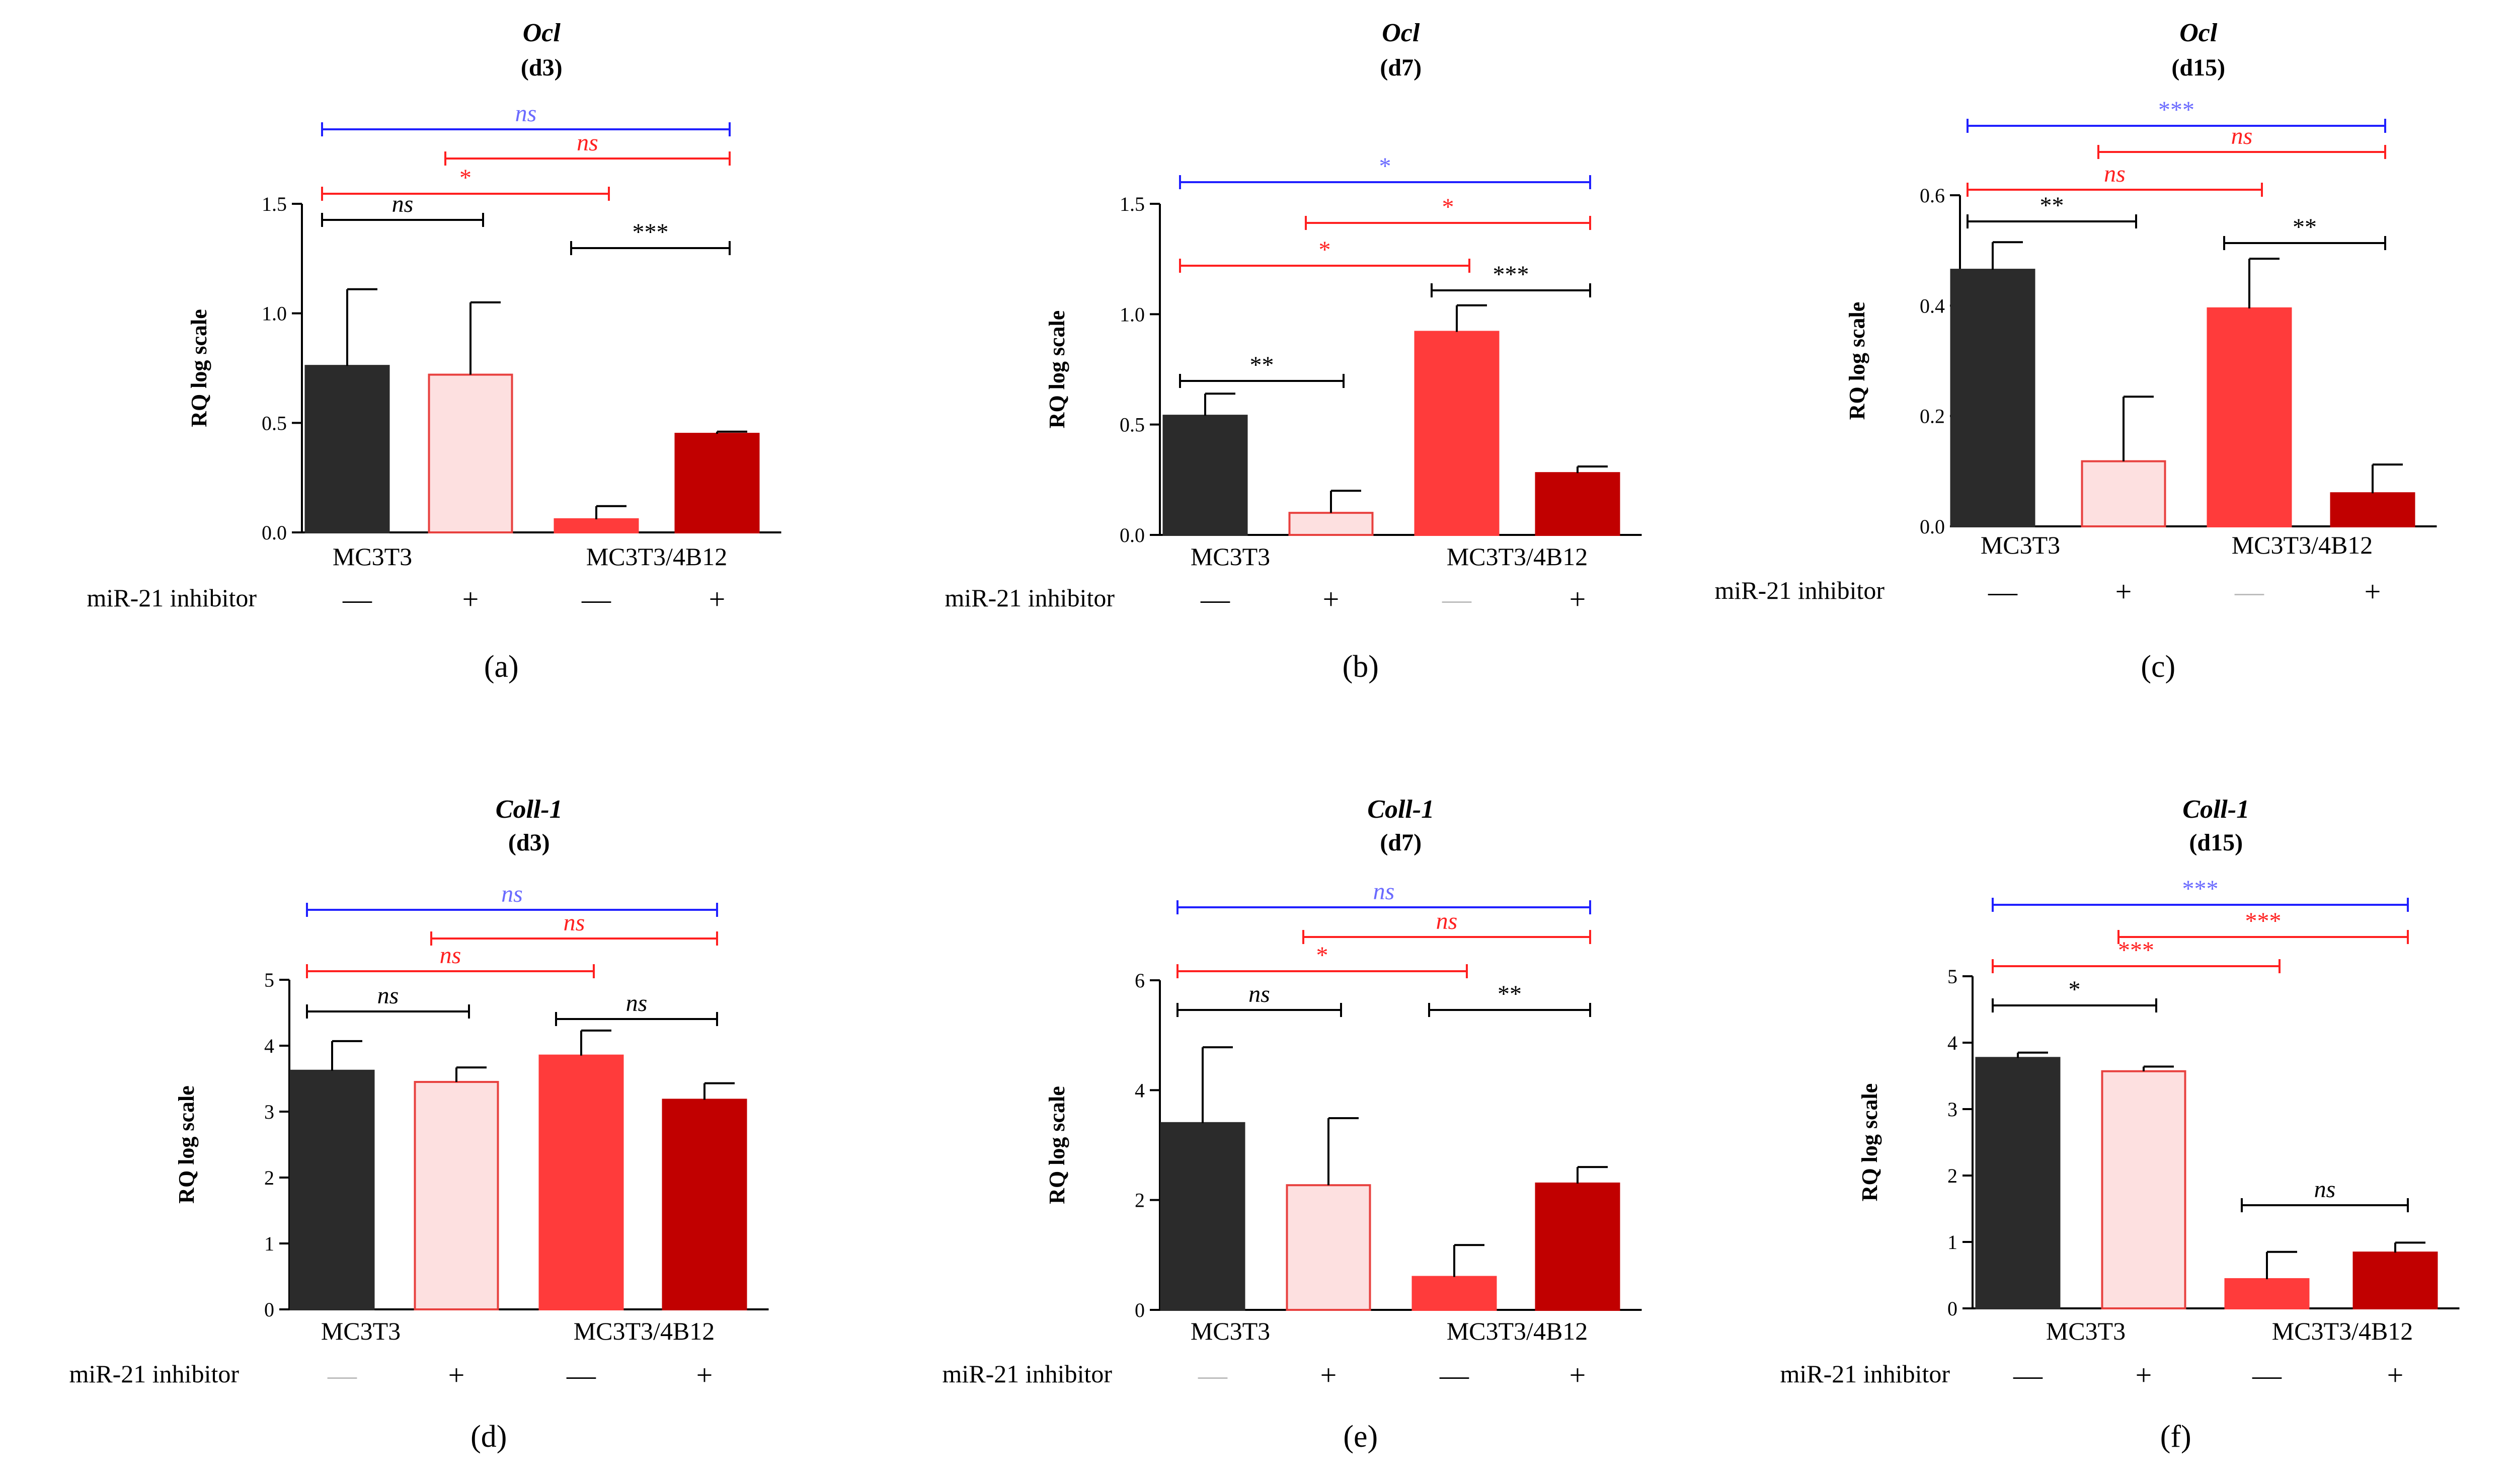 Image resolution: width=2513 pixels, height=1484 pixels. Describe the element at coordinates (1361, 667) in the screenshot. I see `panel-label: (b)` at that location.